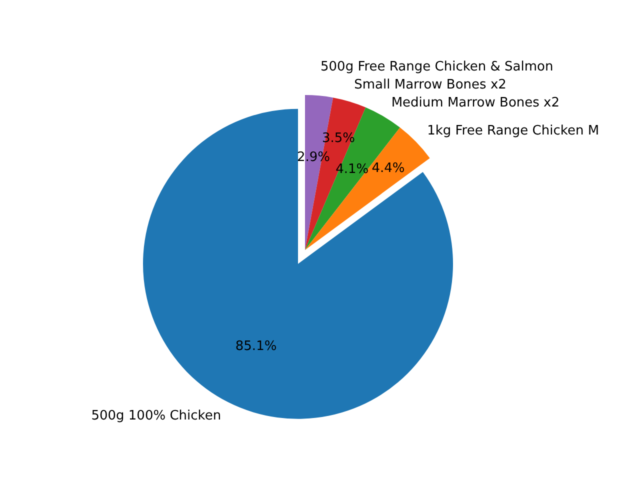 The height and width of the screenshot is (480, 640). I want to click on slice-label: Small Marrow Bones x2, so click(430, 84).